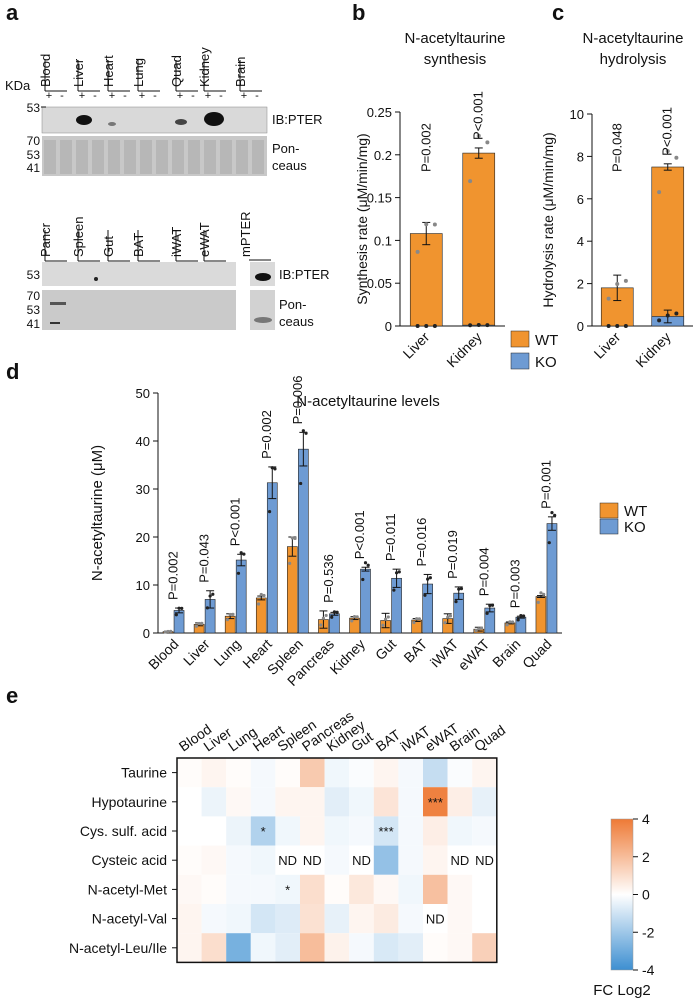  What do you see at coordinates (648, 932) in the screenshot?
I see `colorbar-tick-label: -2` at bounding box center [648, 932].